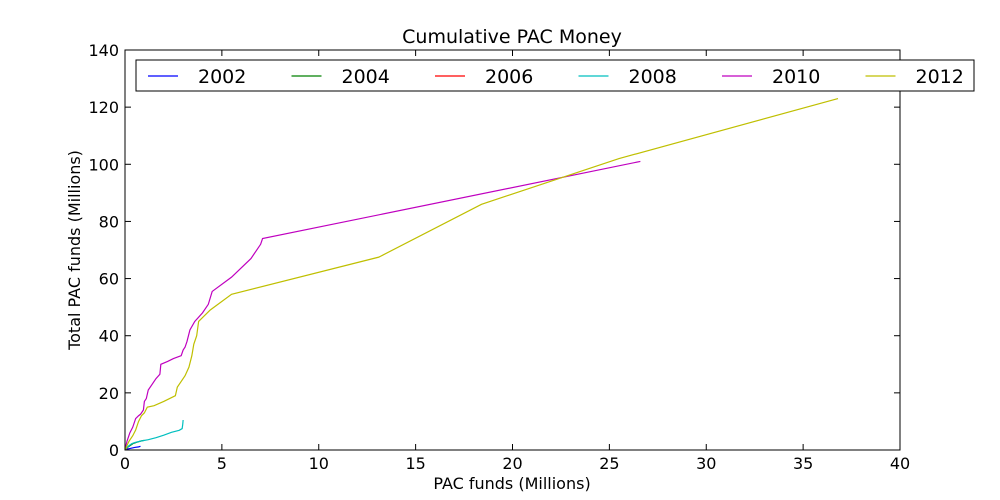  Describe the element at coordinates (103, 164) in the screenshot. I see `y-tick-label: 100` at that location.